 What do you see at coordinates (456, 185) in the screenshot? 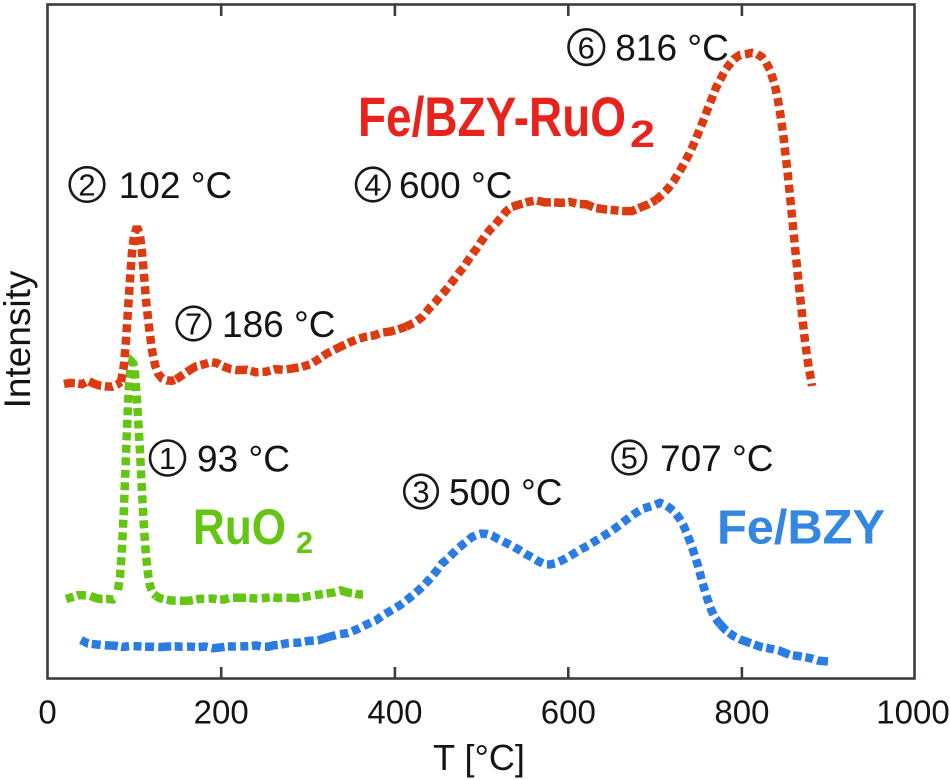
I see `svg-text: 600 °C` at bounding box center [456, 185].